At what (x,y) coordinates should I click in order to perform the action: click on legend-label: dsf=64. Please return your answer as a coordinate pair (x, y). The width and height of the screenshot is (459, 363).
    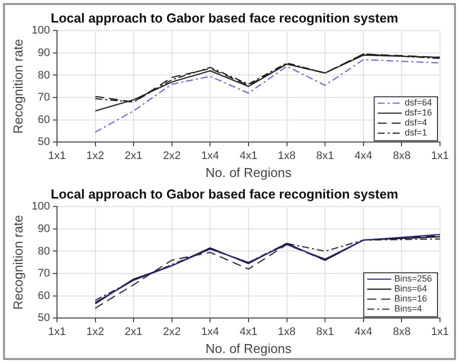
    Looking at the image, I should click on (418, 103).